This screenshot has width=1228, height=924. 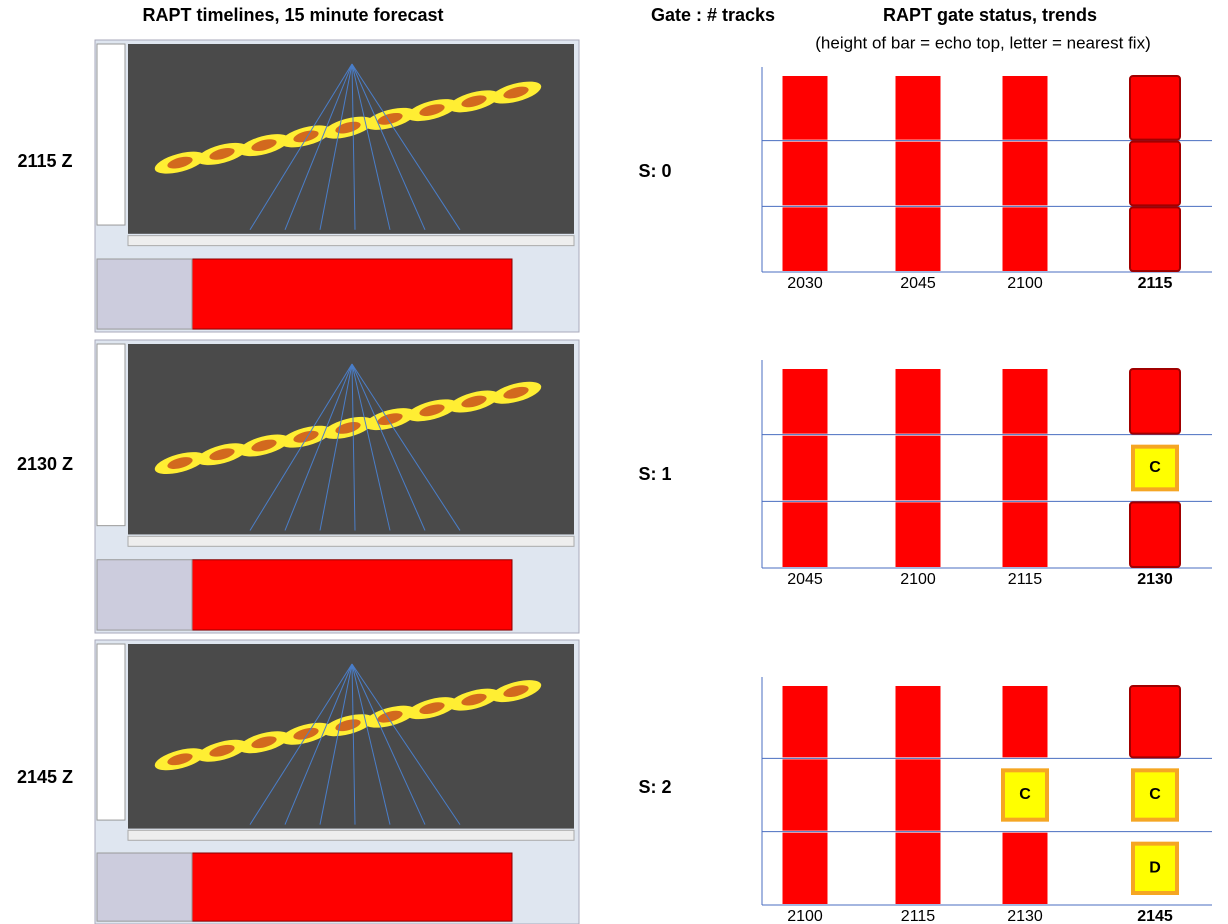 I want to click on left-title: RAPT timelines, 15 minute forecast, so click(x=292, y=15).